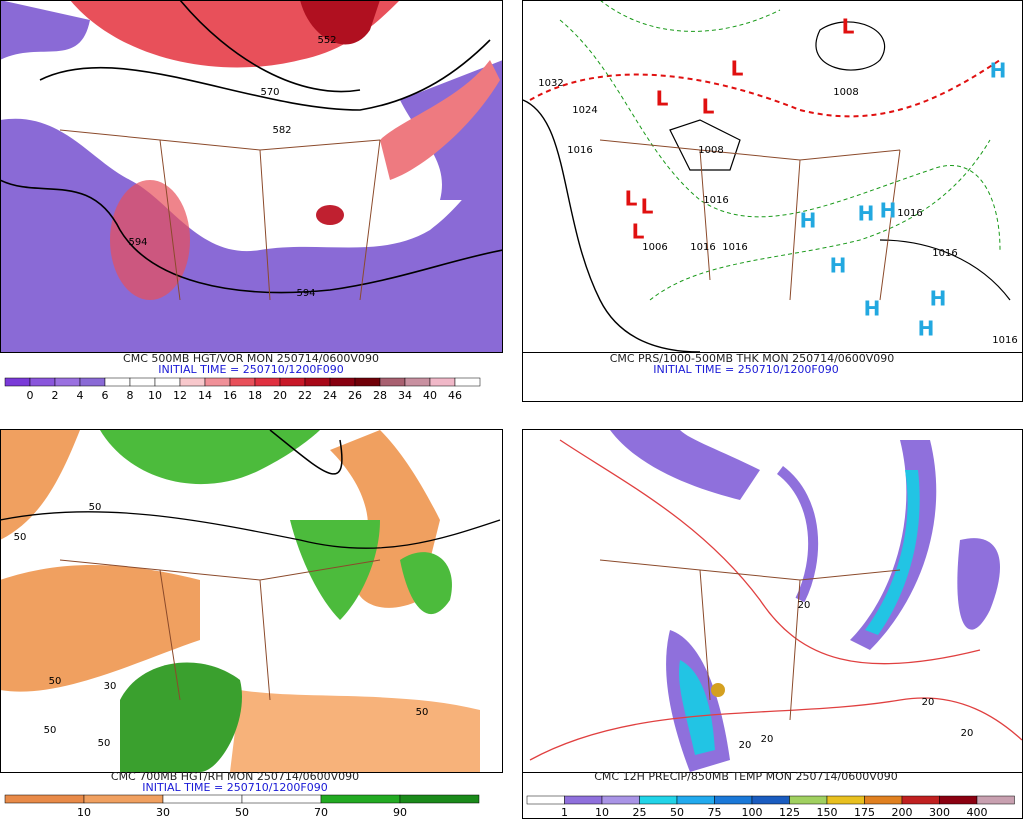  What do you see at coordinates (205, 395) in the screenshot?
I see `colorbar-label: 14` at bounding box center [205, 395].